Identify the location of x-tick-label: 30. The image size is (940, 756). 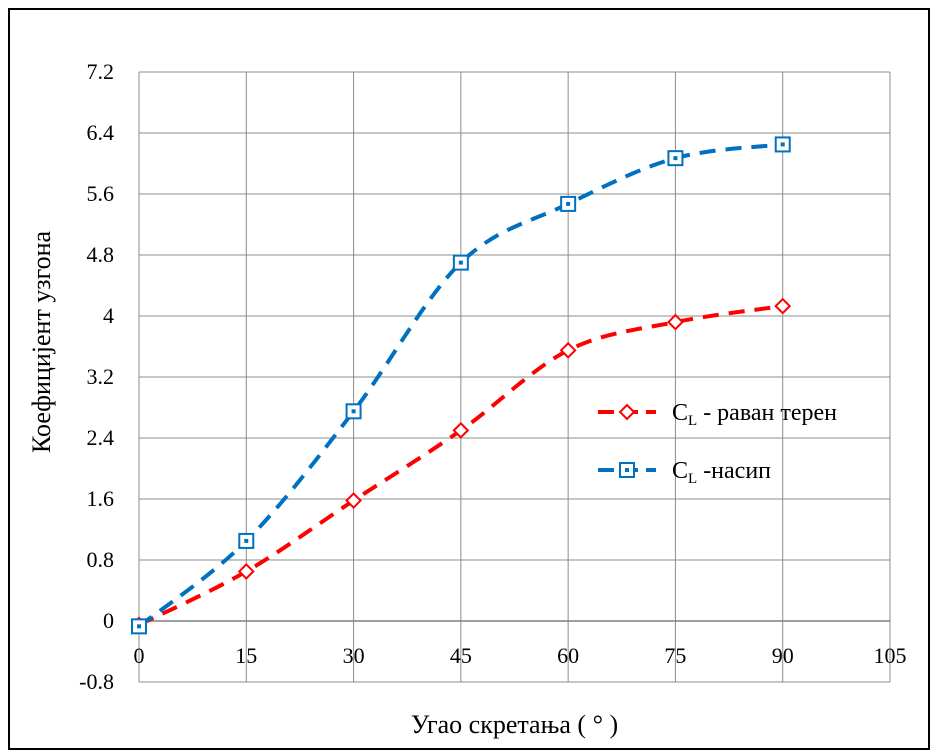
(354, 655).